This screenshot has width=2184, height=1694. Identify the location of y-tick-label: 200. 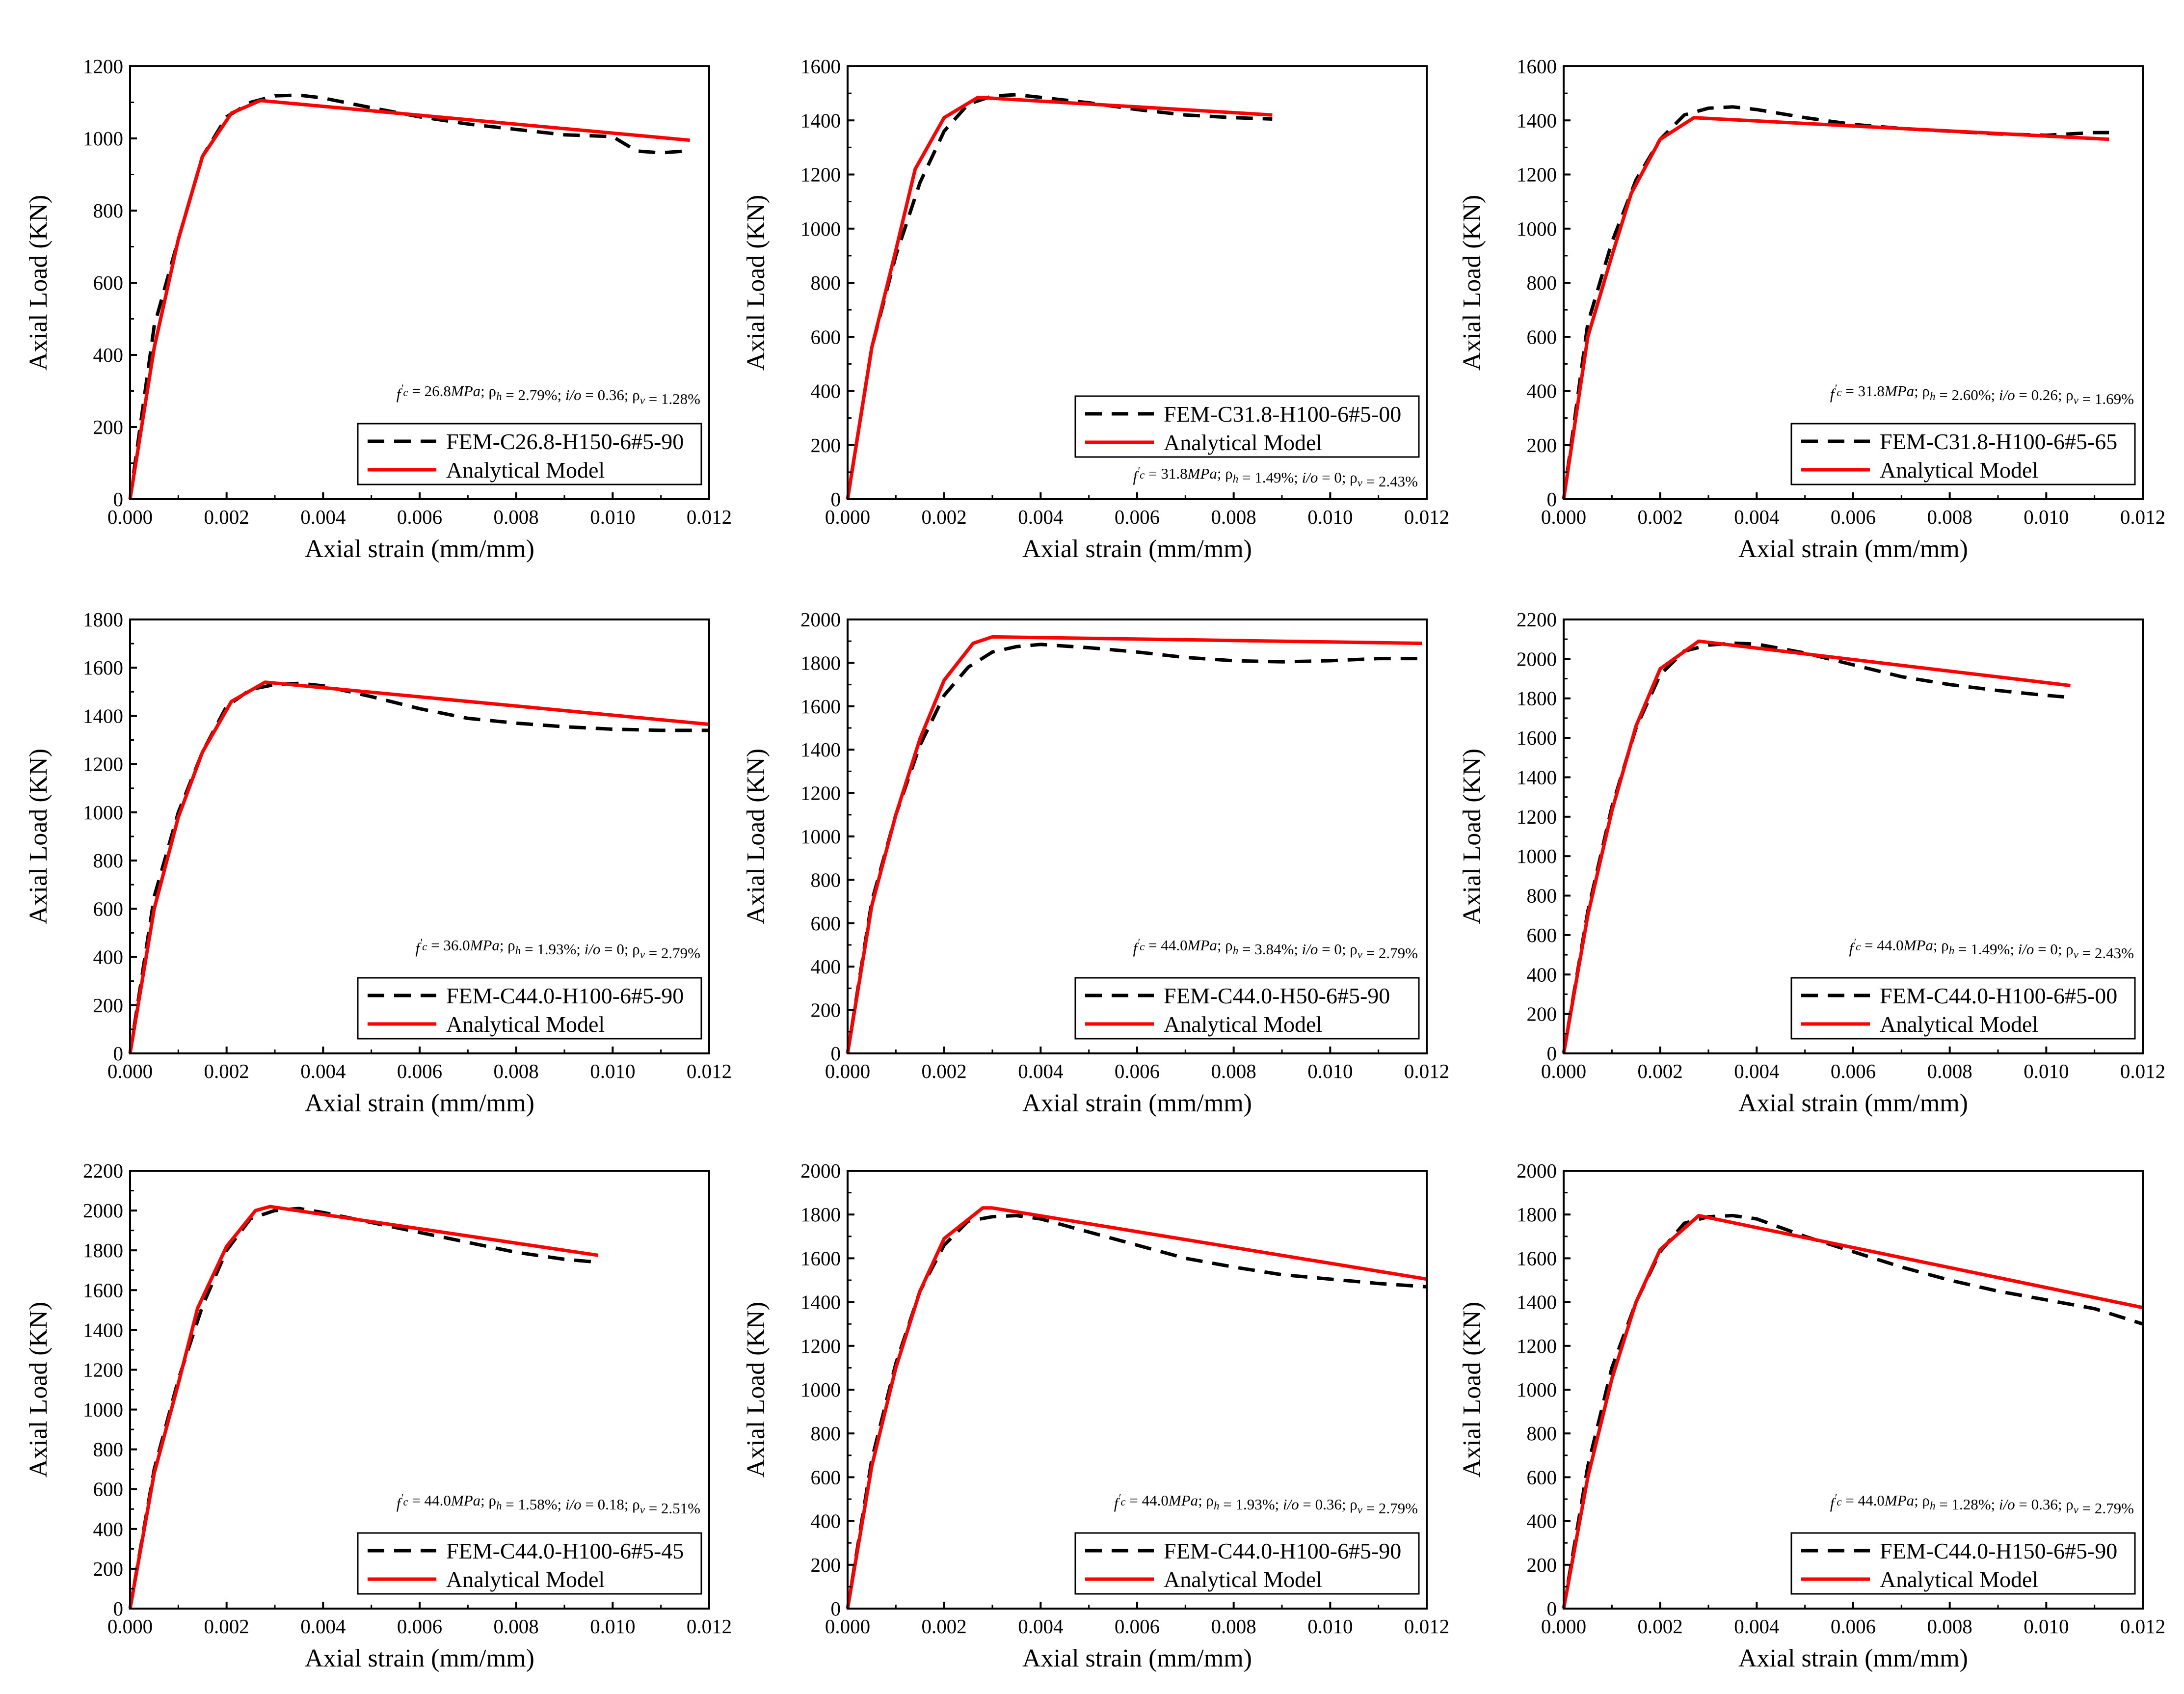
(108, 1569).